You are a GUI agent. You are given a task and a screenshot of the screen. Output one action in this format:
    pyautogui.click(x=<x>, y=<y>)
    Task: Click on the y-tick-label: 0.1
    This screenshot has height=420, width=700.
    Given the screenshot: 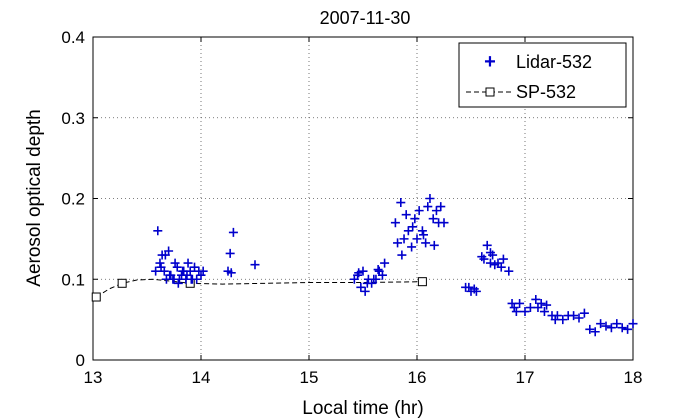 What is the action you would take?
    pyautogui.click(x=73, y=279)
    